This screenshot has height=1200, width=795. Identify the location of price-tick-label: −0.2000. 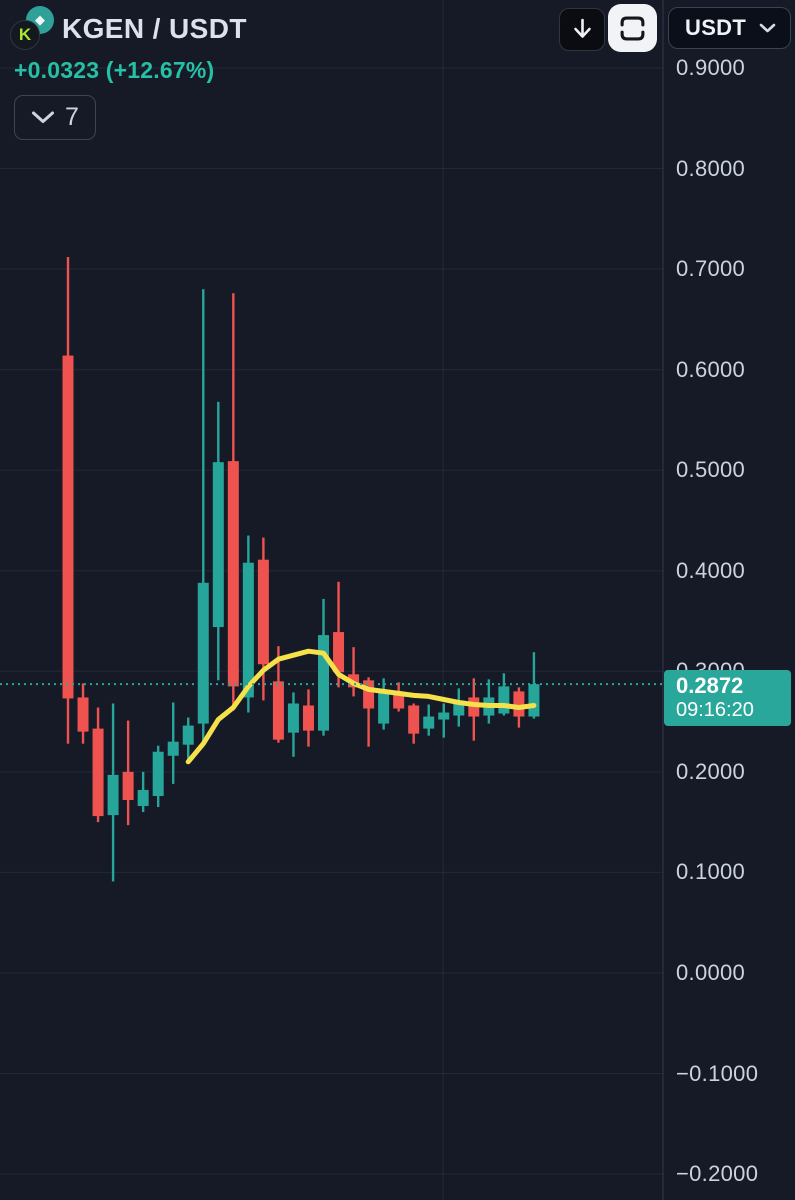
(717, 1174).